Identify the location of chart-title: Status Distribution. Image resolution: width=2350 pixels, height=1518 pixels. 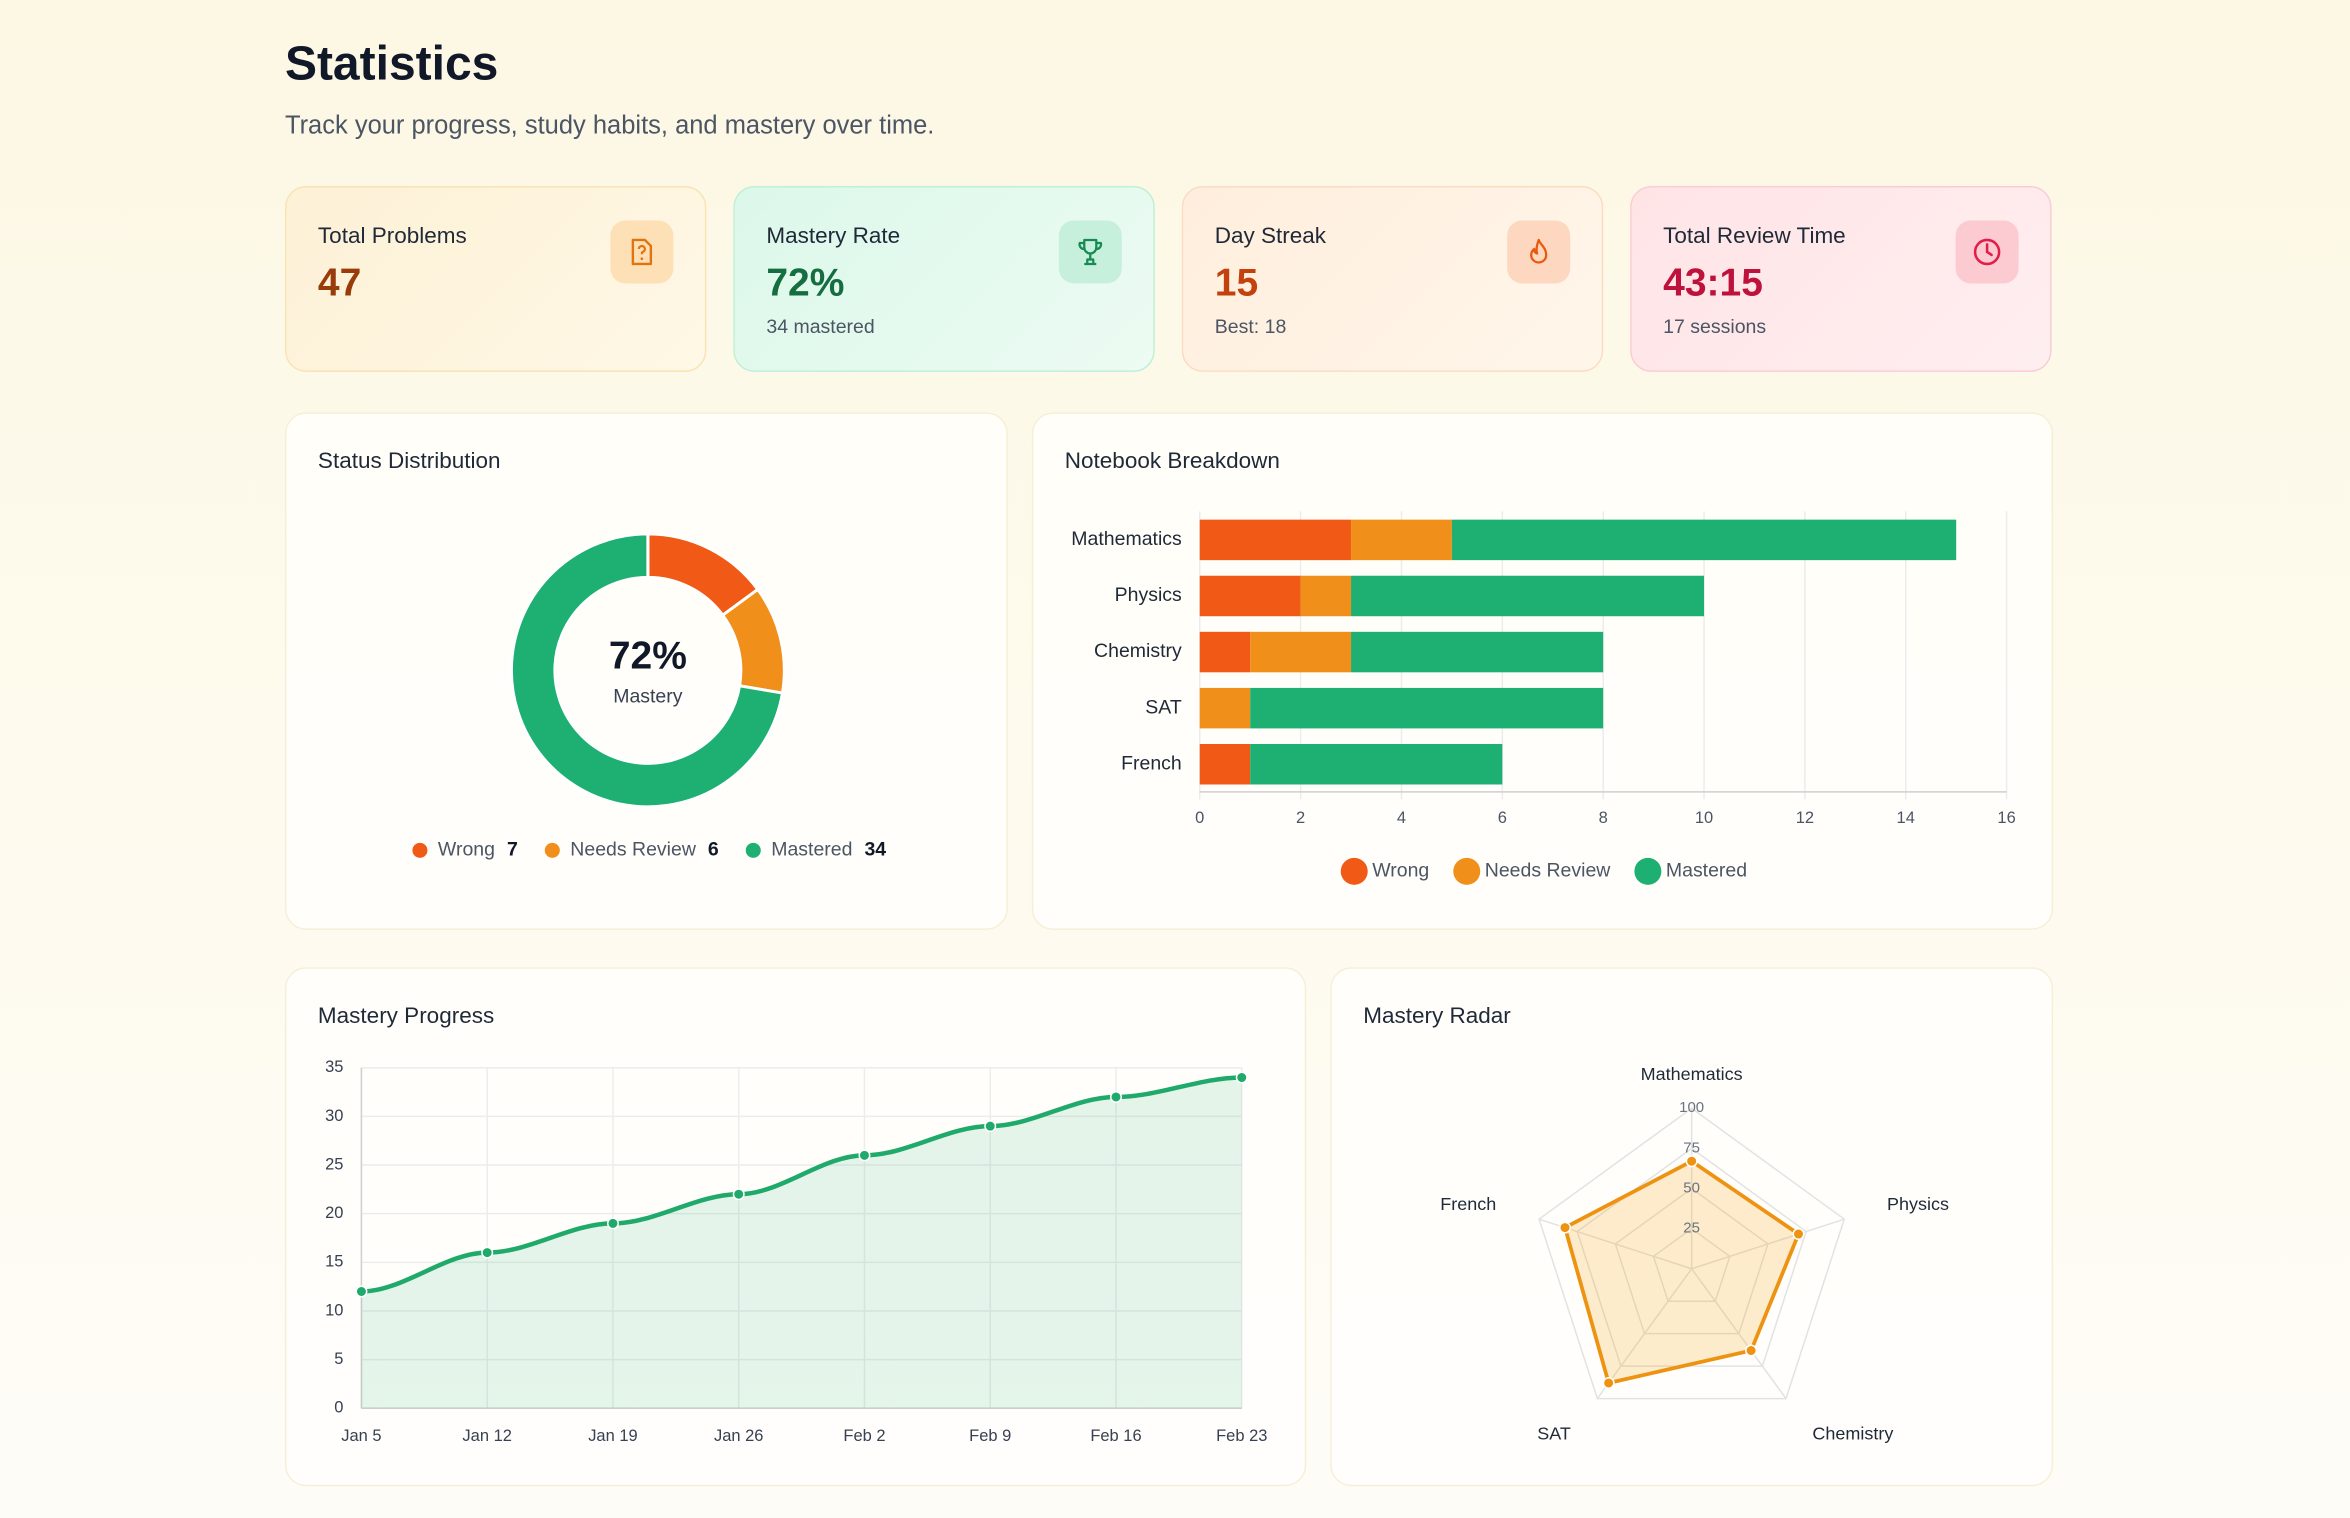
(409, 461).